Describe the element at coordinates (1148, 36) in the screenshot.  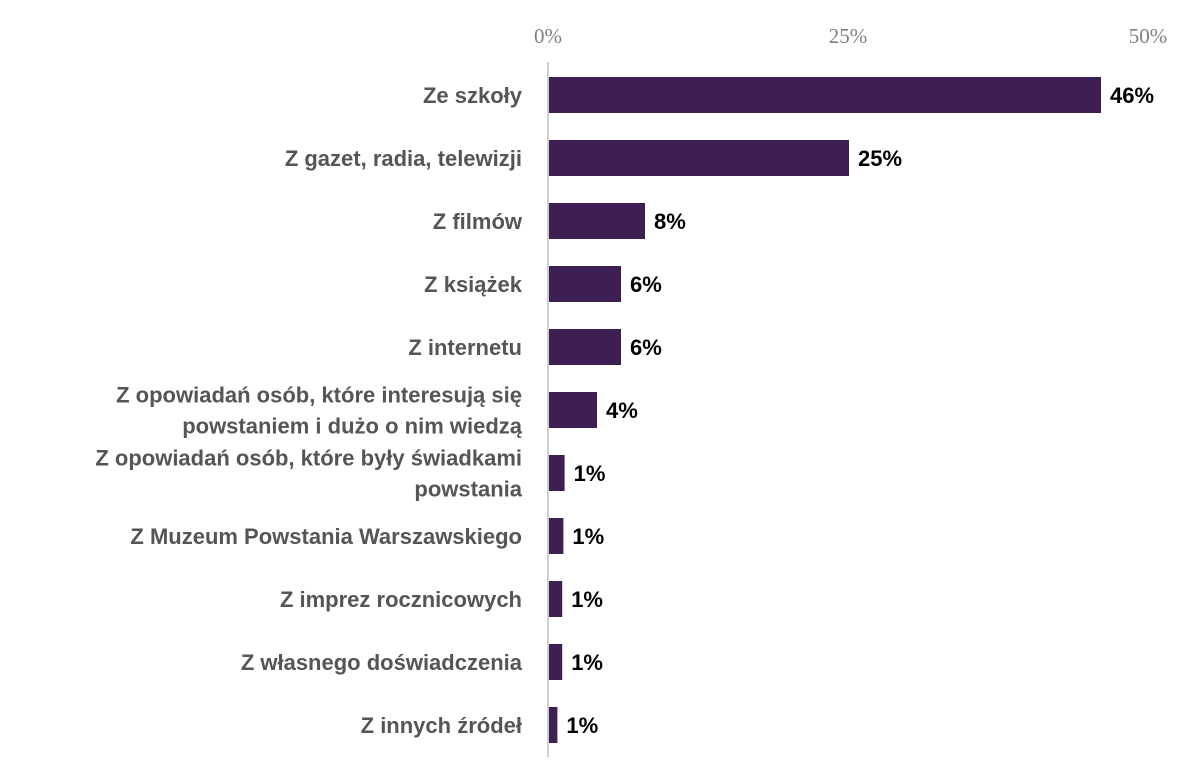
I see `x-tick-label: 50%` at that location.